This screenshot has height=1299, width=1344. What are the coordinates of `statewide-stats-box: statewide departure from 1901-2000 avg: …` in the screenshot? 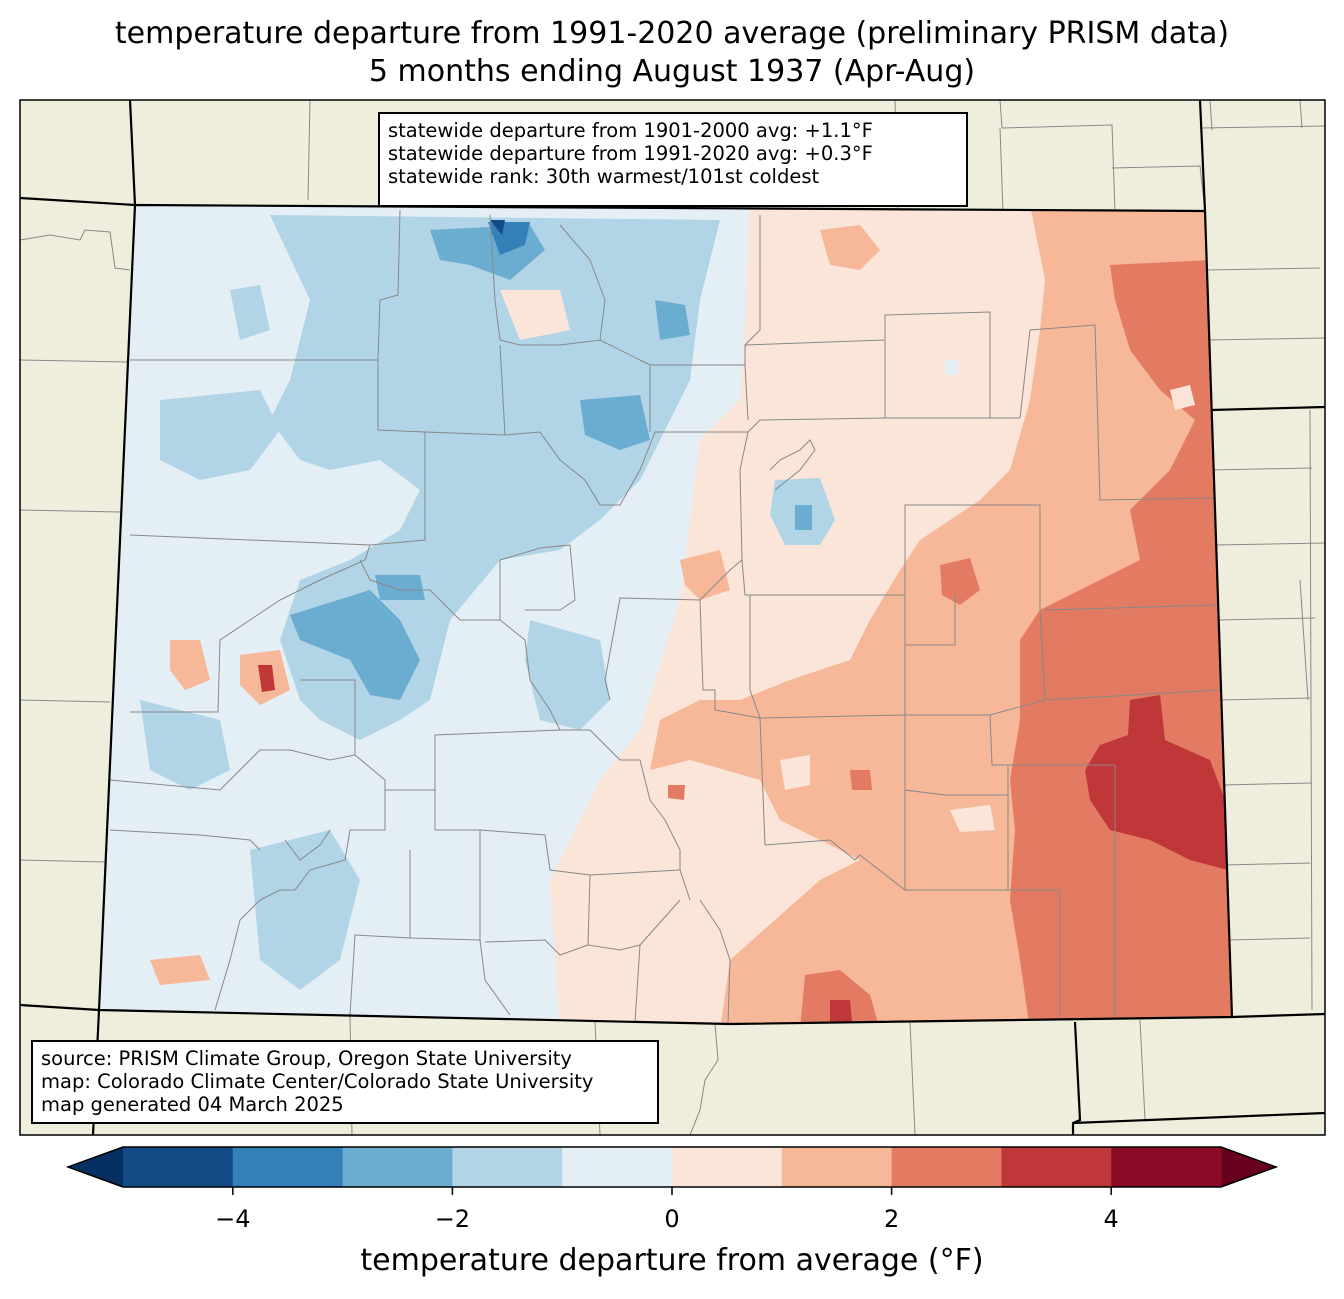 It's located at (673, 159).